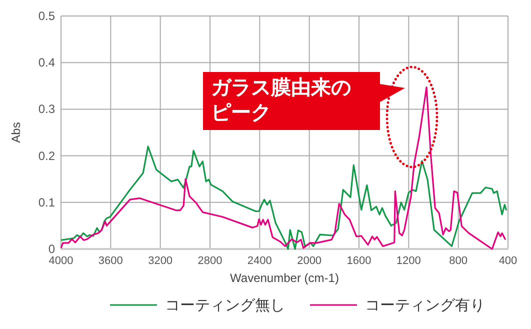 The width and height of the screenshot is (531, 329). I want to click on x-tick-label: 2000, so click(309, 261).